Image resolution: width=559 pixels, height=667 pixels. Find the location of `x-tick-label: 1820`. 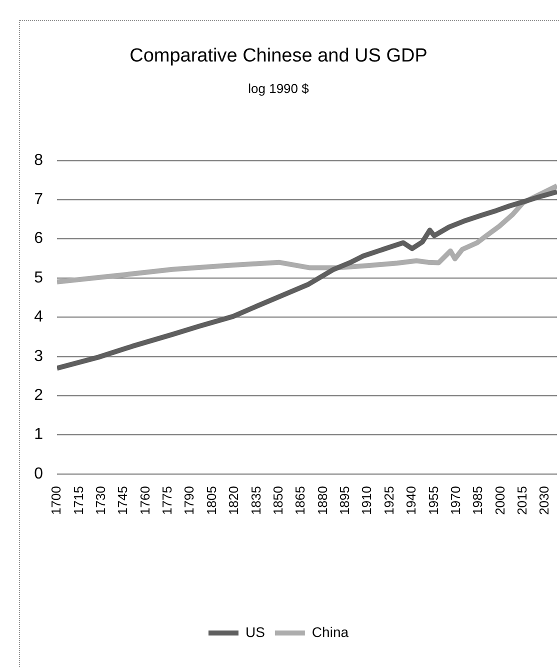

x-tick-label: 1820 is located at coordinates (234, 500).